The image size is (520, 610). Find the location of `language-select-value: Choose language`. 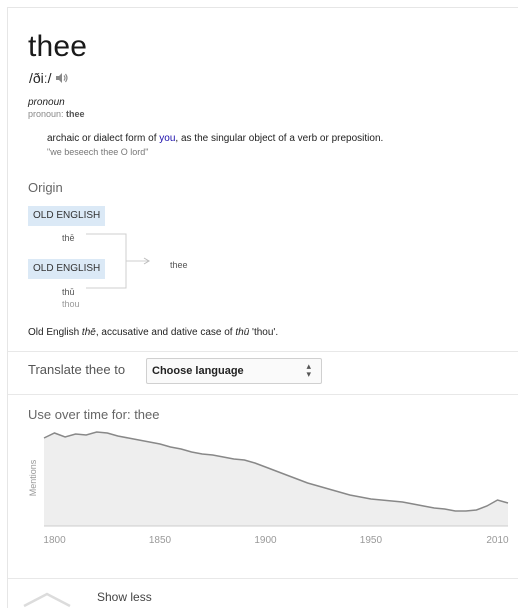

language-select-value: Choose language is located at coordinates (198, 371).